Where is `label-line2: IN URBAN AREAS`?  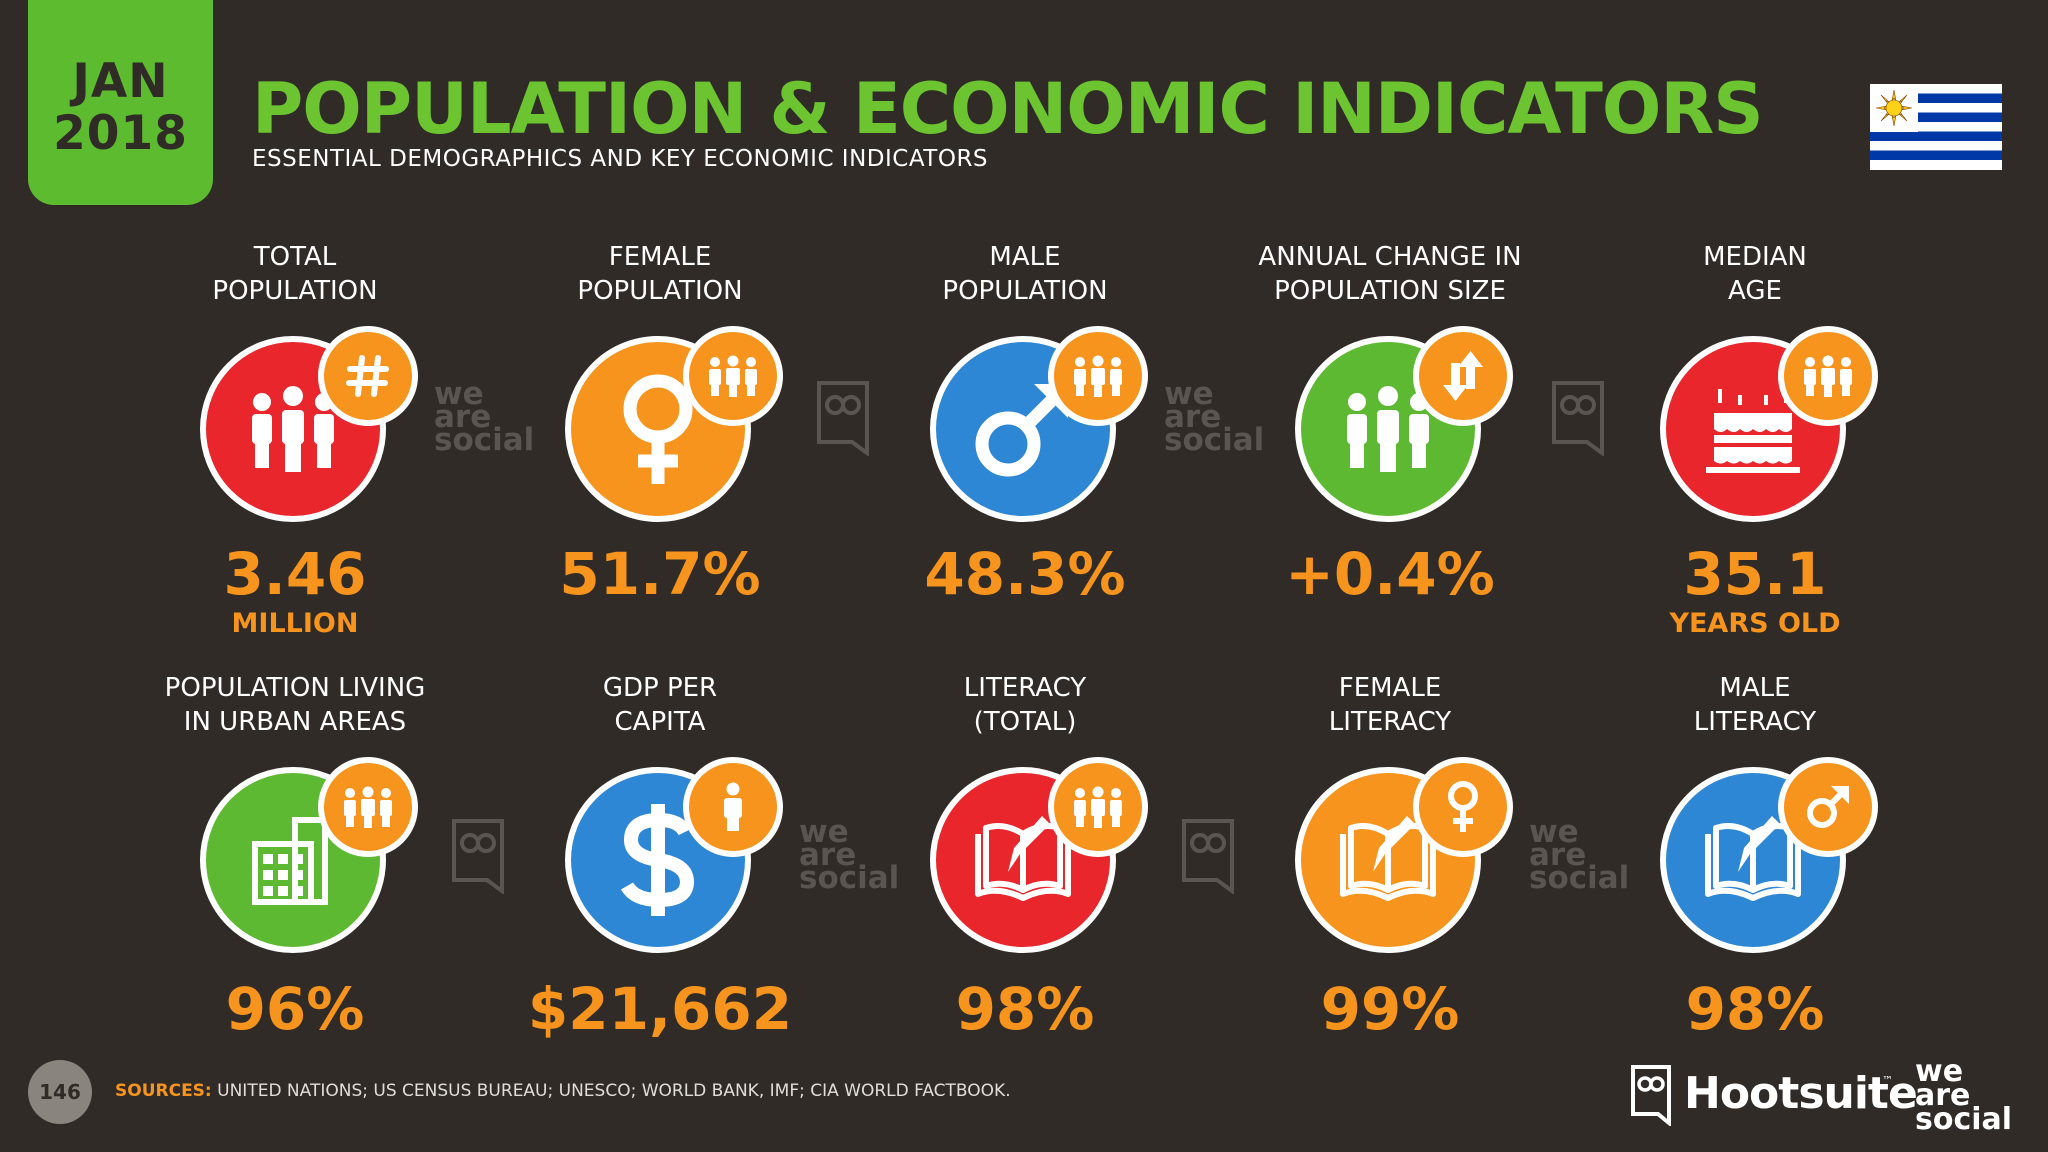
label-line2: IN URBAN AREAS is located at coordinates (295, 722).